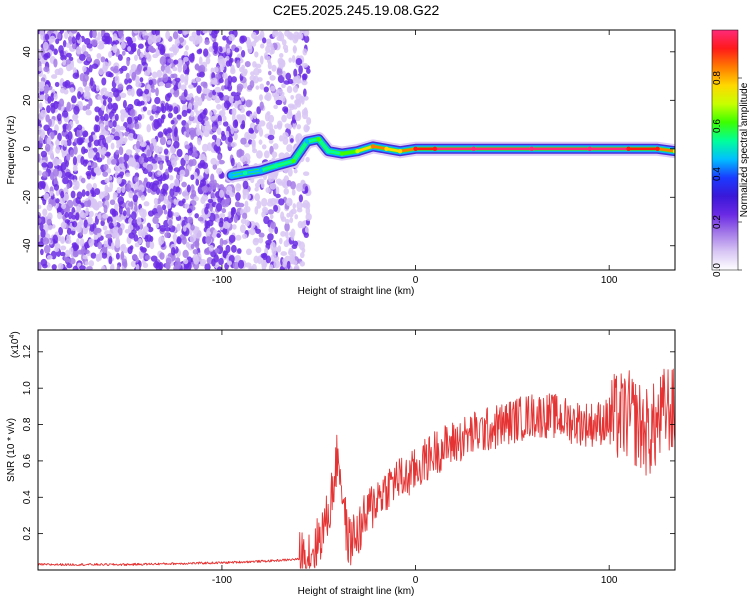 Image resolution: width=750 pixels, height=600 pixels. Describe the element at coordinates (15, 344) in the screenshot. I see `snr-y-multiplier: (x104)` at that location.